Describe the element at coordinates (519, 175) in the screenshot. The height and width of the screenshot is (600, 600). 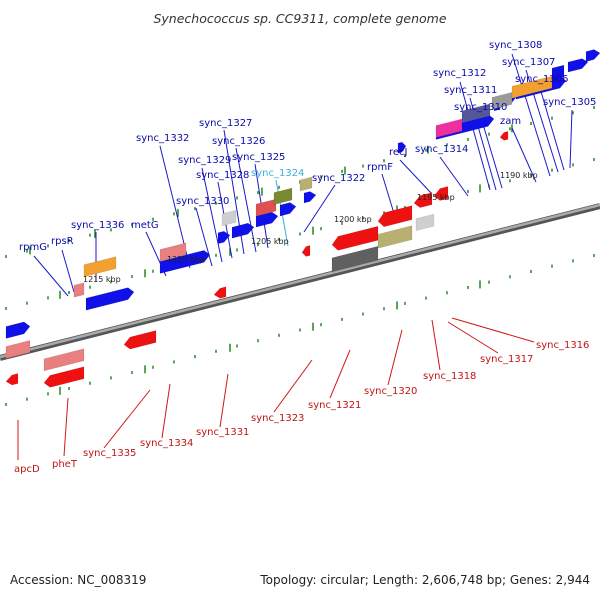
I see `scale-label: 1190 kbp` at that location.